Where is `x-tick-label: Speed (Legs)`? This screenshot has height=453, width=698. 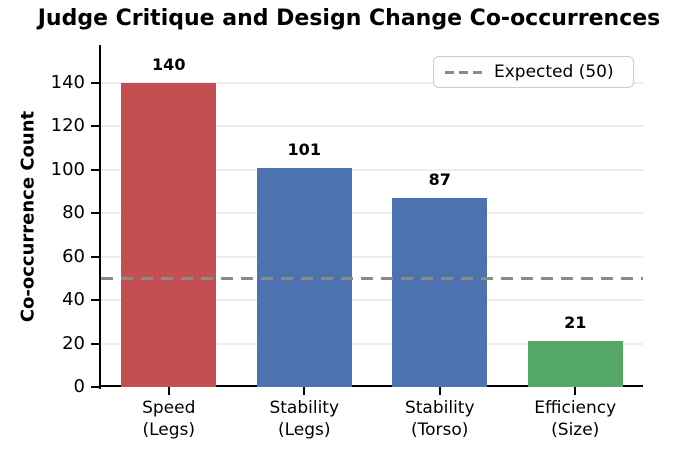 x-tick-label: Speed (Legs) is located at coordinates (169, 419).